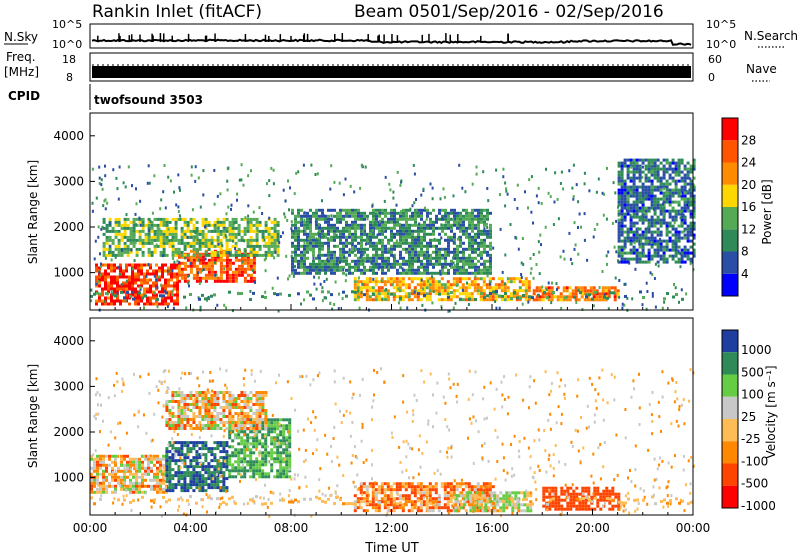  What do you see at coordinates (730, 151) in the screenshot?
I see `colorbar-segment` at bounding box center [730, 151].